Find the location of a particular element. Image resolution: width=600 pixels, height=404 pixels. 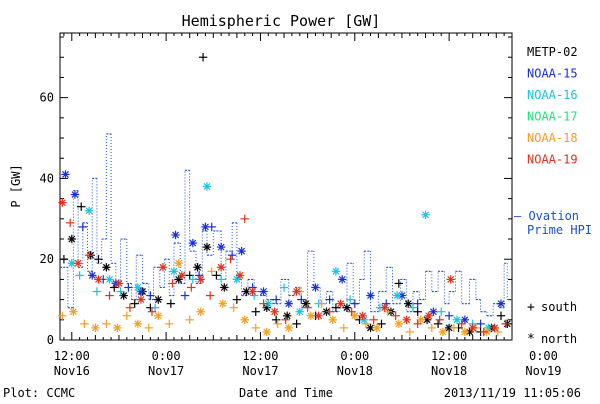

x-tick-label-time: 0:00 is located at coordinates (166, 356).